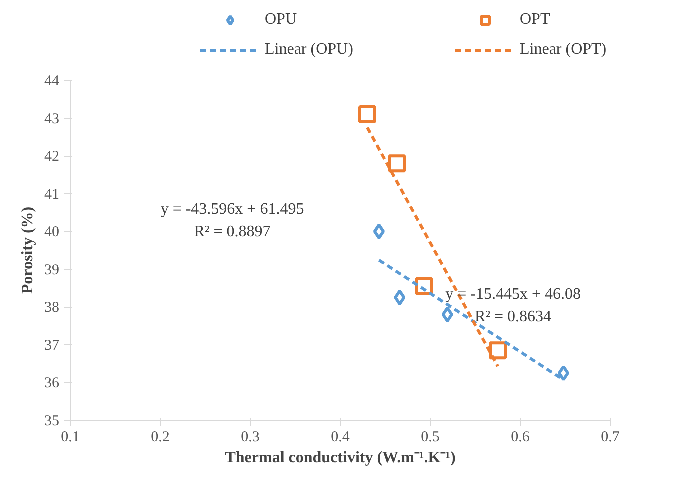 This screenshot has width=673, height=503. I want to click on y-tick-label: 43, so click(52, 119).